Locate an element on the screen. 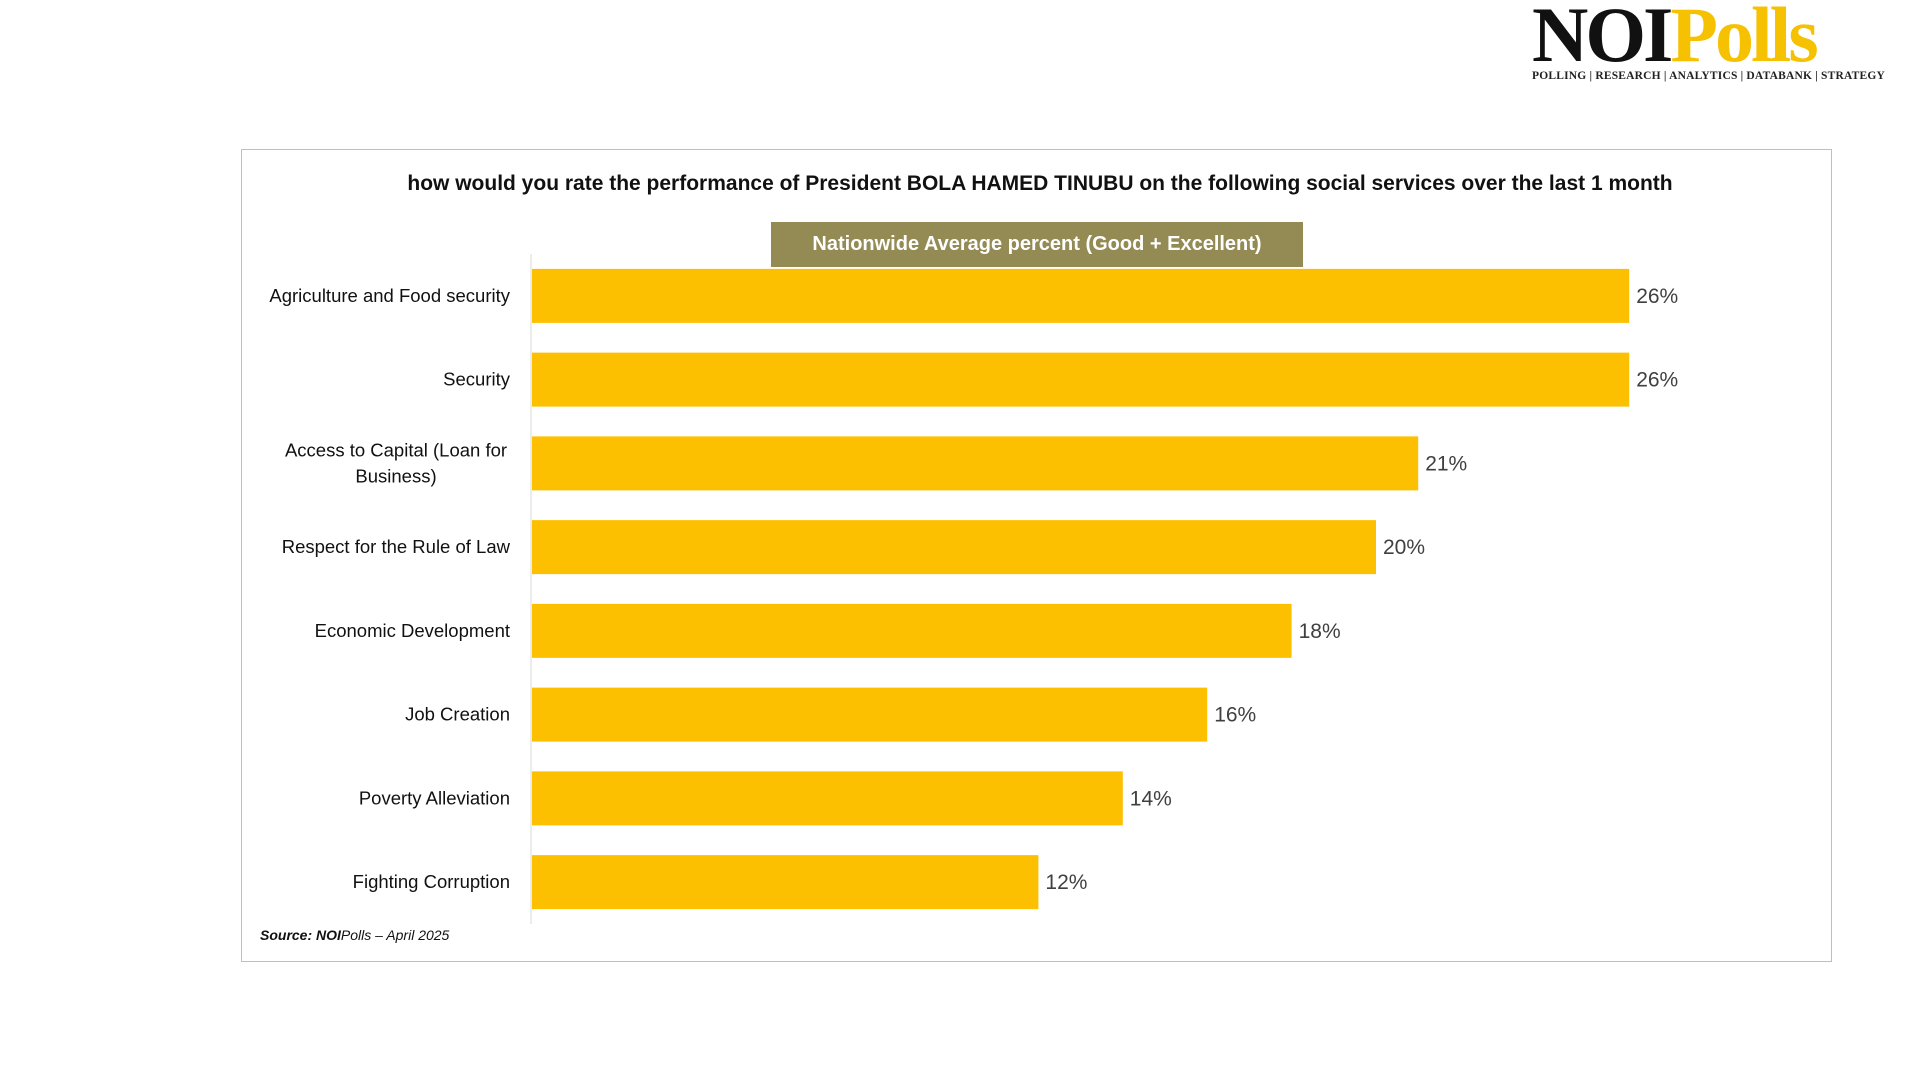 This screenshot has height=1080, width=1920. data-label: 18% is located at coordinates (1320, 631).